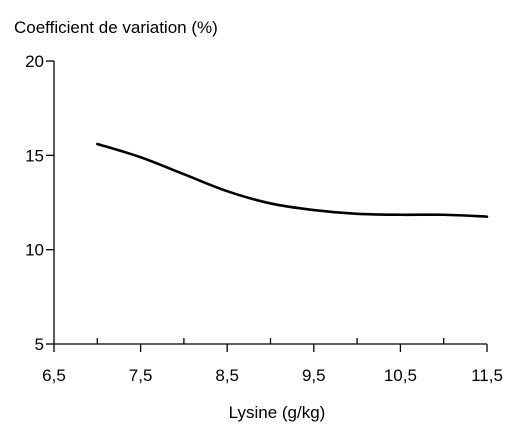  What do you see at coordinates (272, 361) in the screenshot?
I see `x-axis: 6,5 7,5 8,5 9,5 10,5 11,5` at bounding box center [272, 361].